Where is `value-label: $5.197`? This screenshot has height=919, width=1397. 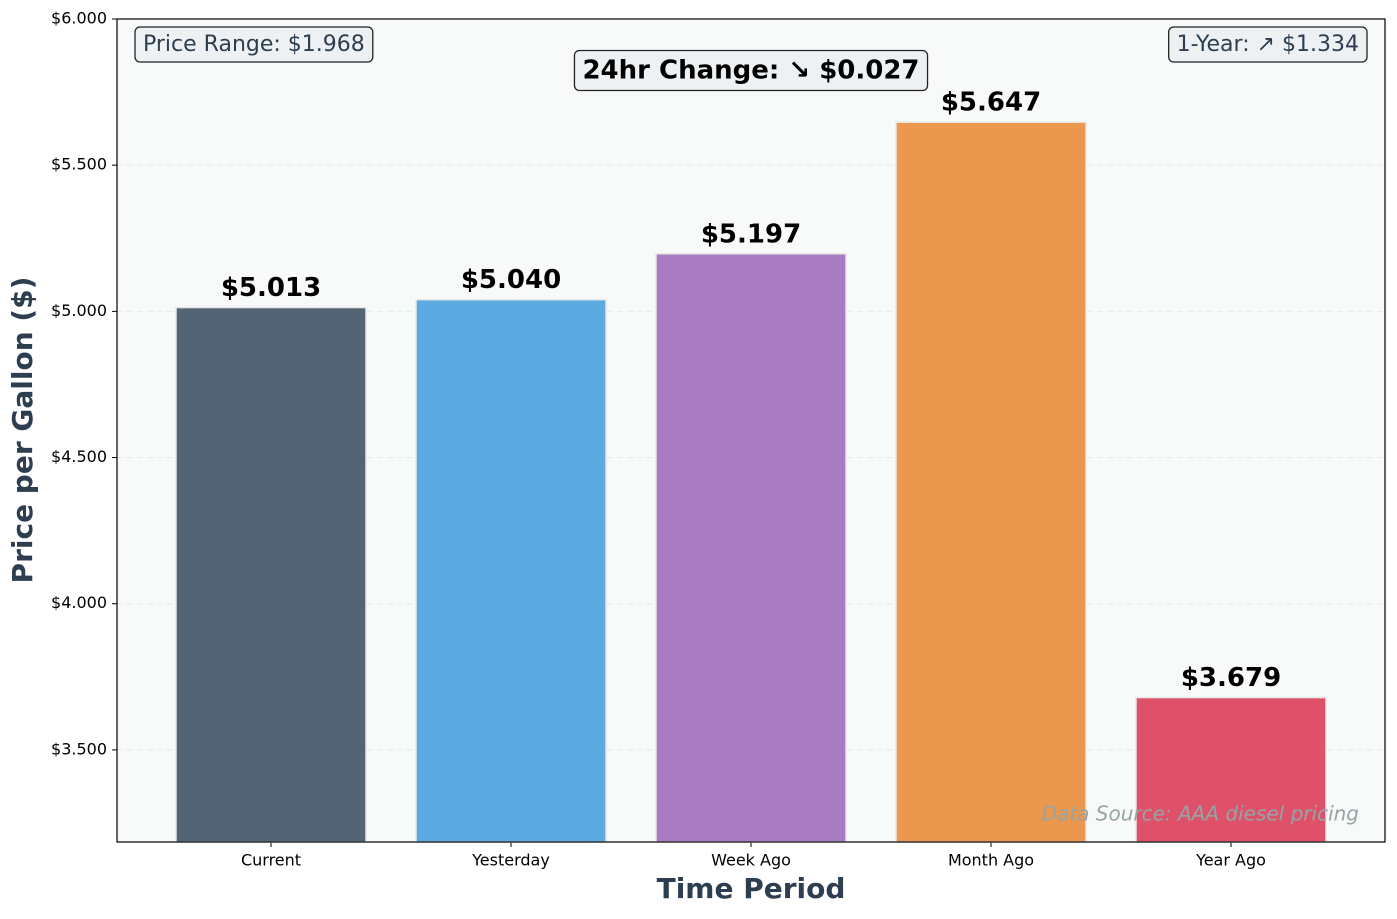 value-label: $5.197 is located at coordinates (751, 234).